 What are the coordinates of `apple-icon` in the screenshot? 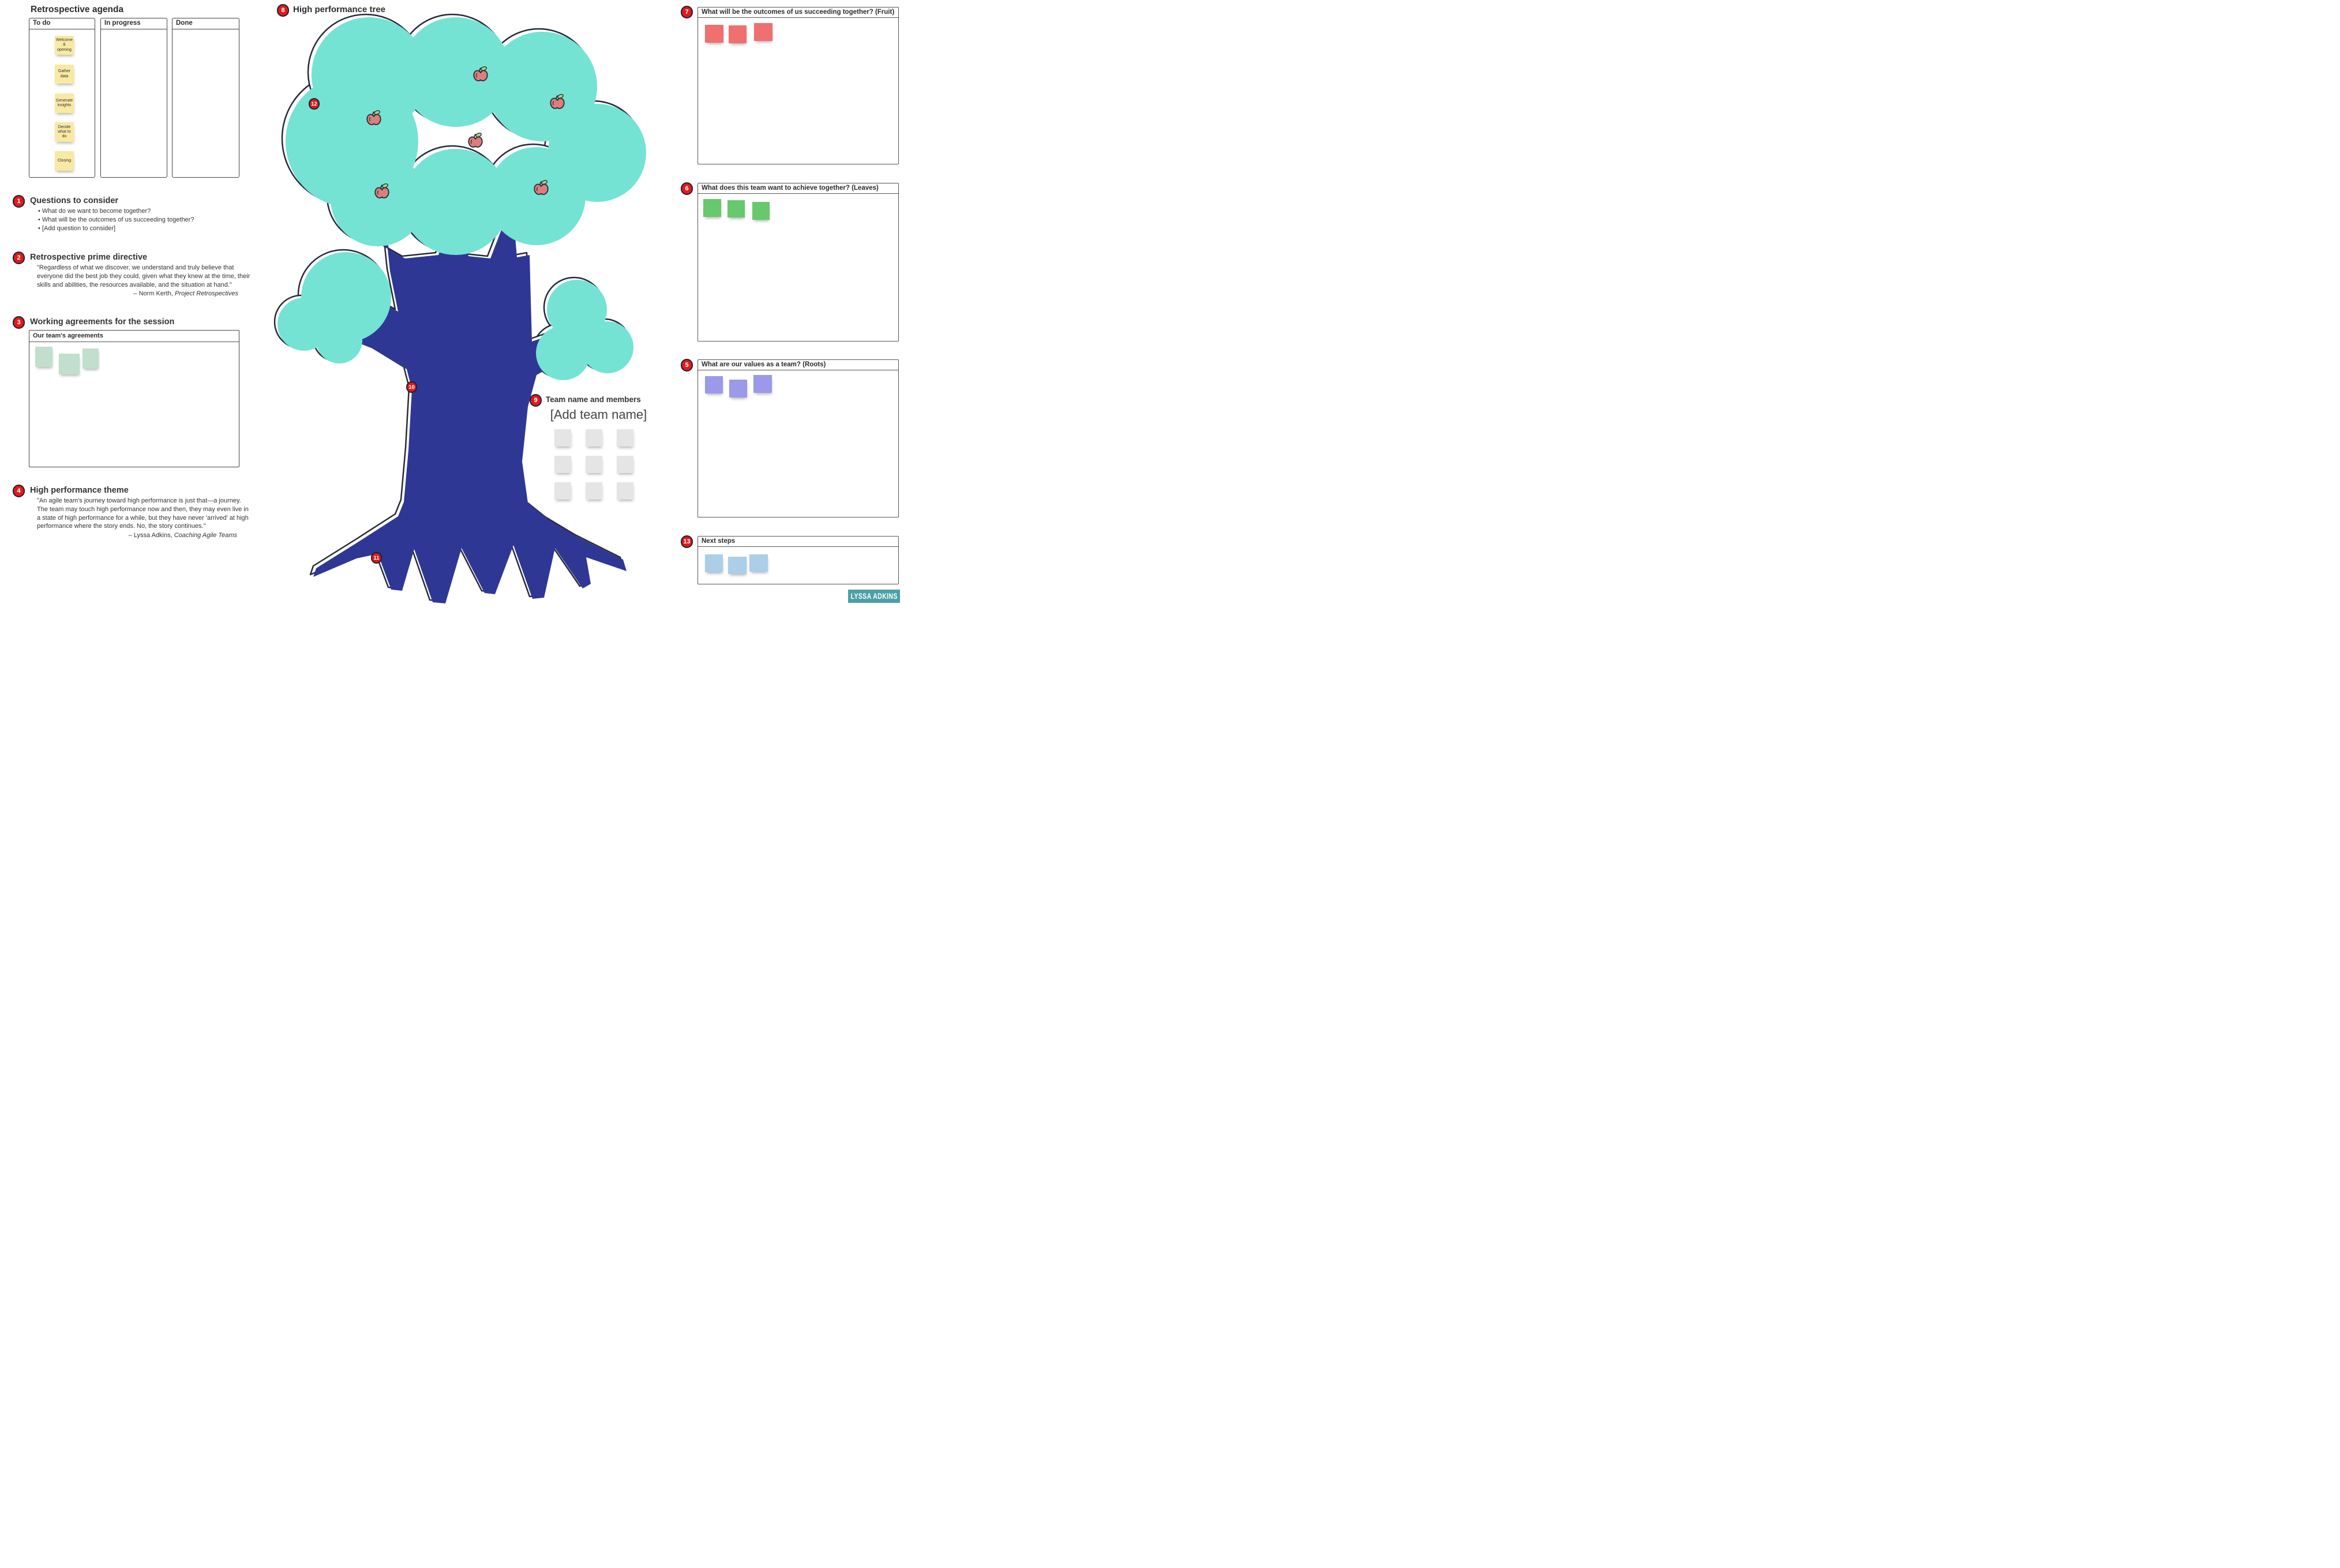 It's located at (475, 140).